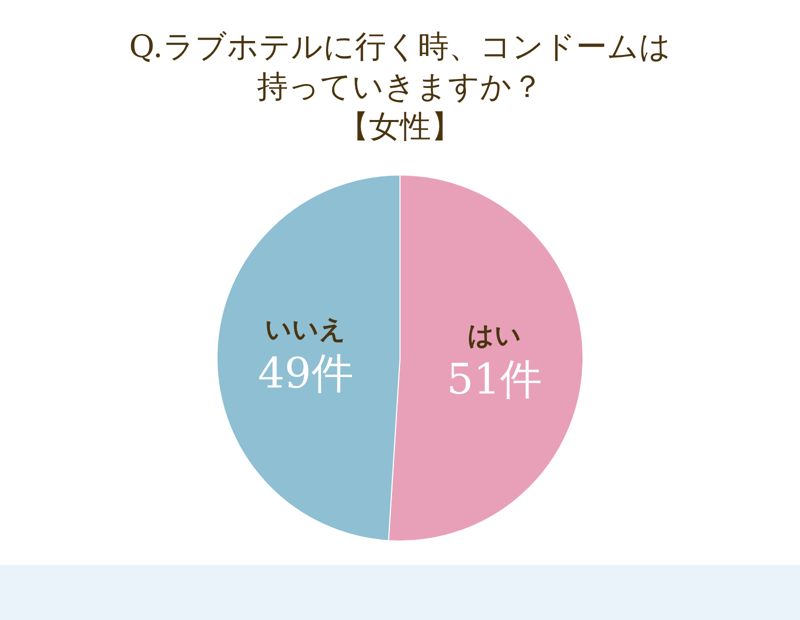 The width and height of the screenshot is (800, 620). I want to click on chart-subtitle: 【女性】, so click(400, 127).